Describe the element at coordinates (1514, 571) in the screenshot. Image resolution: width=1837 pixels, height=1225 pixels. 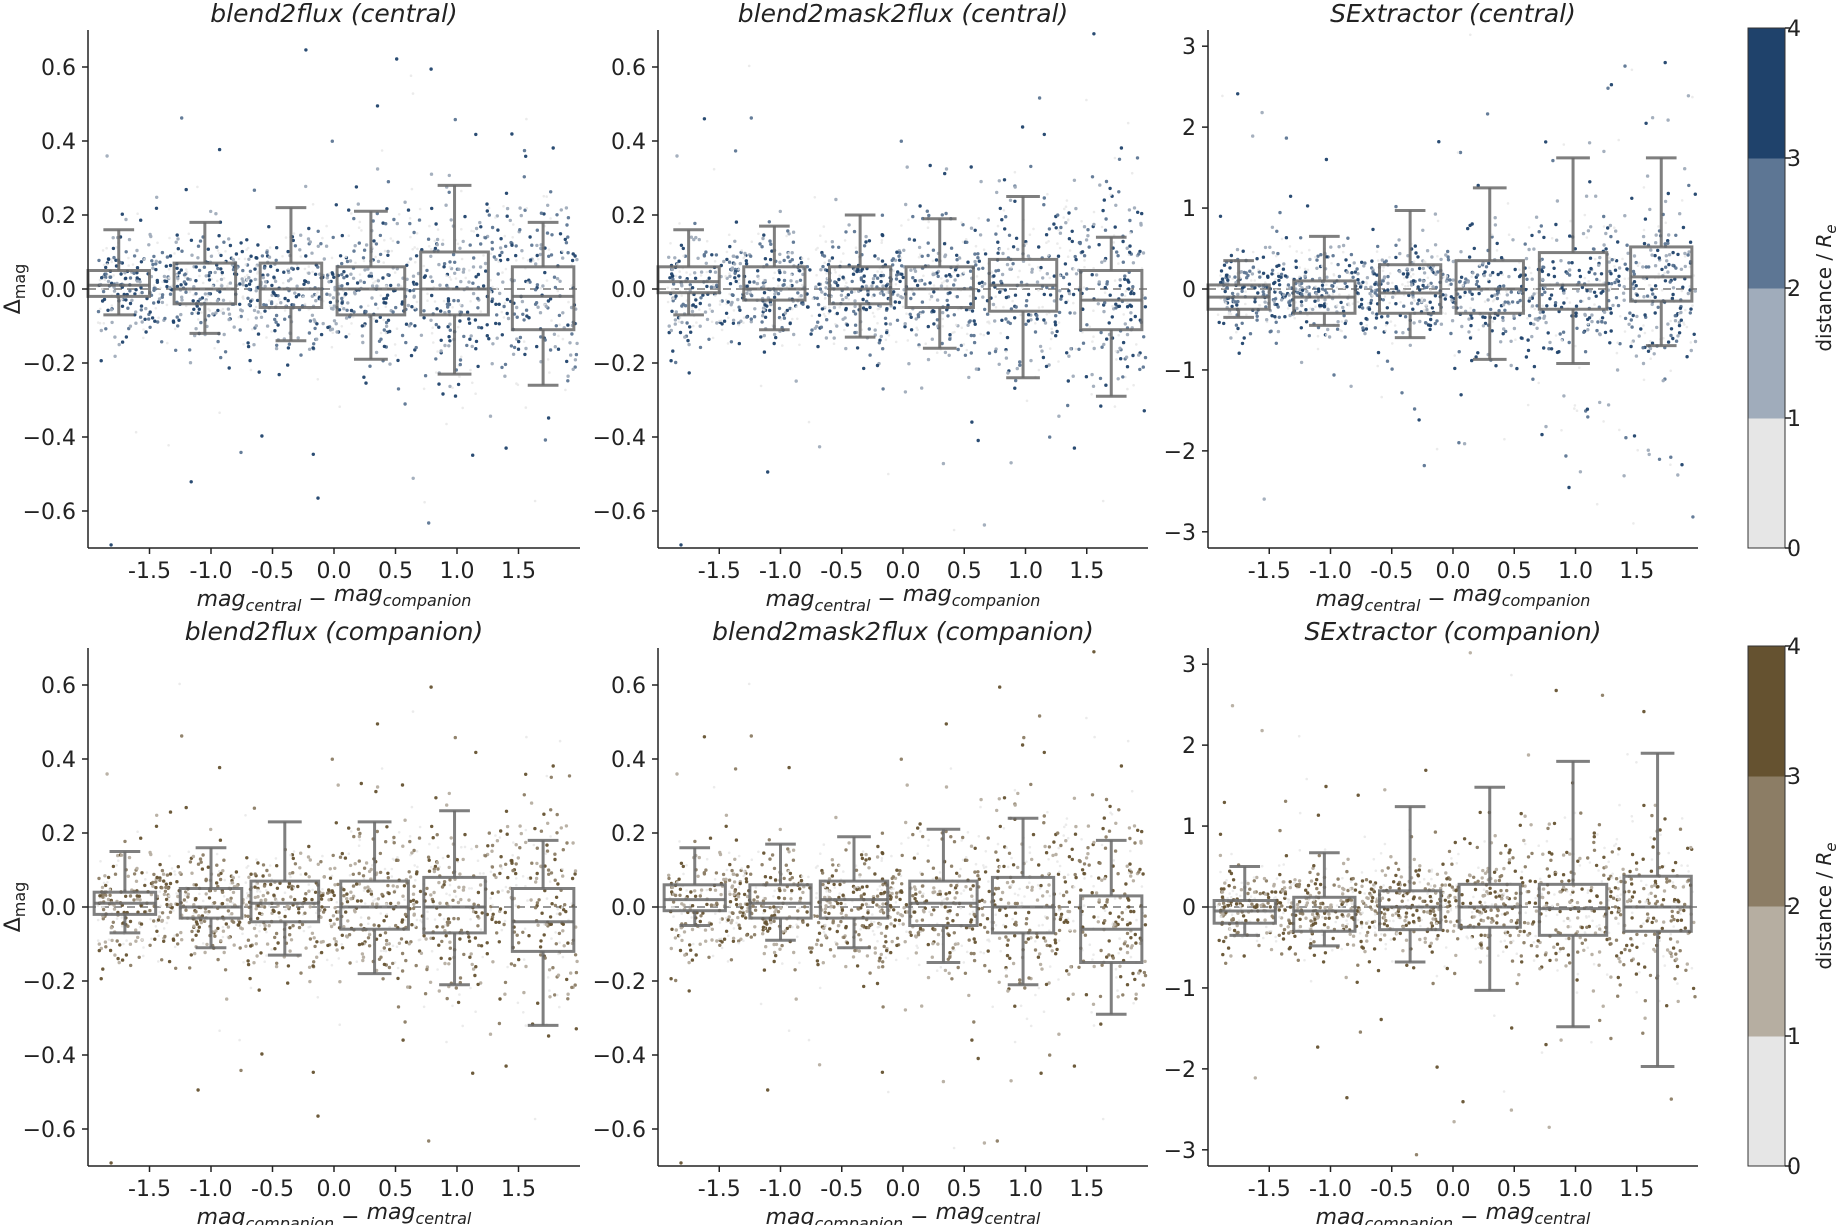
I see `x-tick-label: 0.5` at that location.